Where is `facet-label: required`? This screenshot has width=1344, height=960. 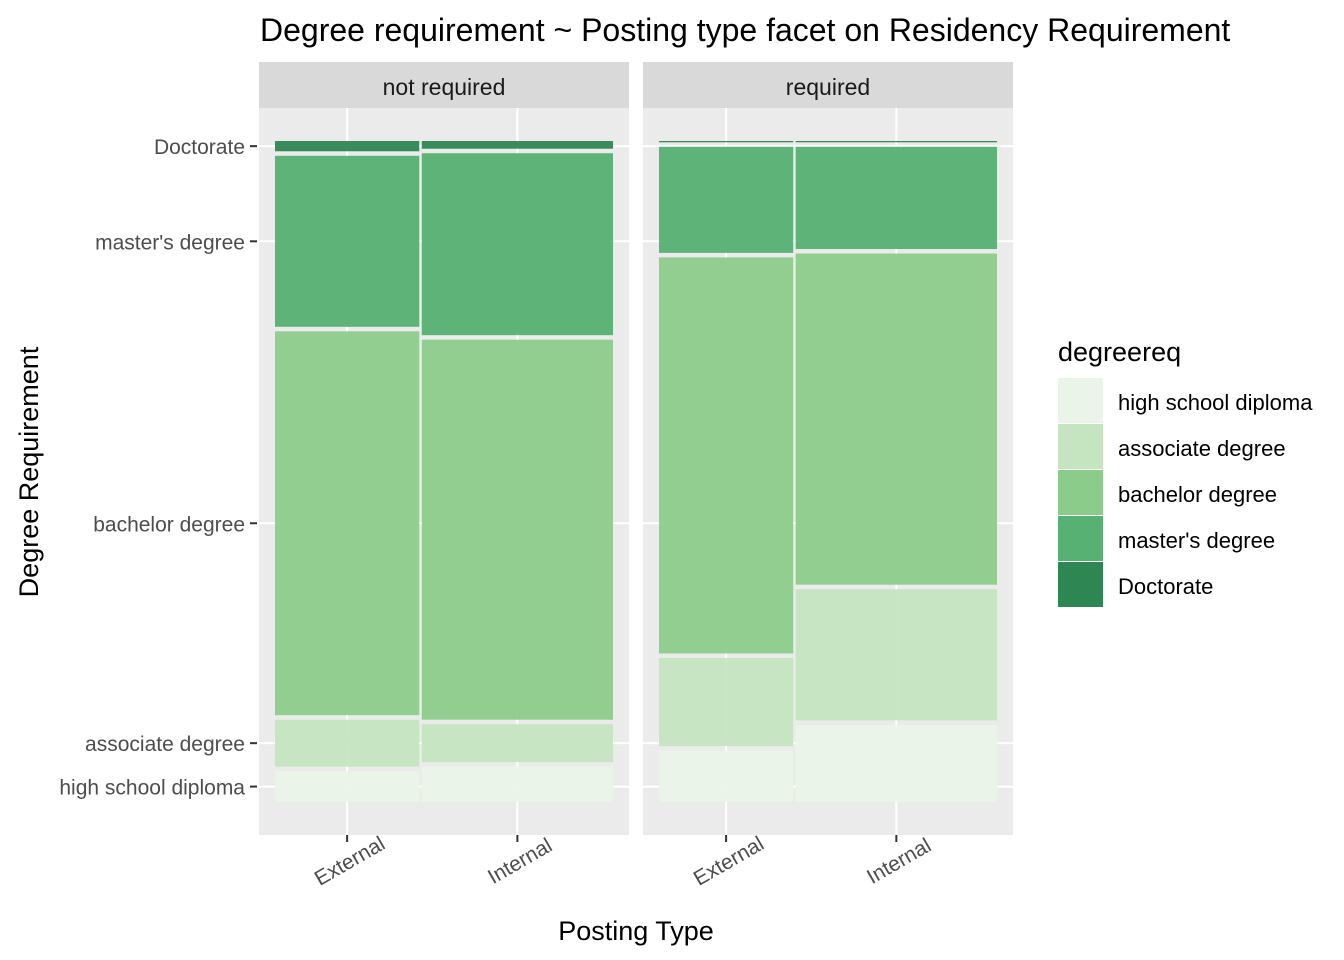
facet-label: required is located at coordinates (828, 87).